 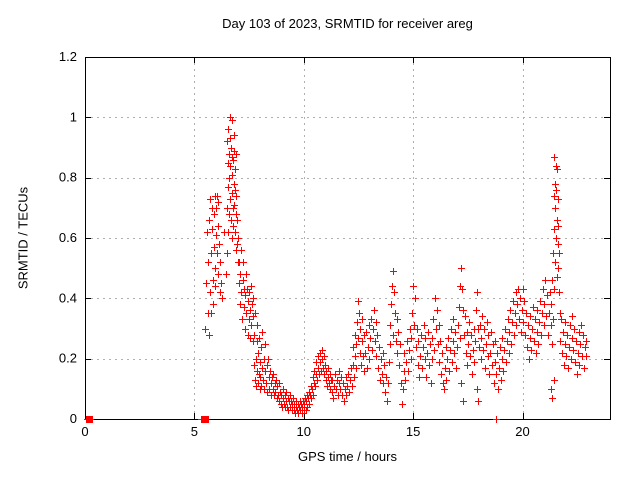 I want to click on y-tick-label: 1.2, so click(x=68, y=56).